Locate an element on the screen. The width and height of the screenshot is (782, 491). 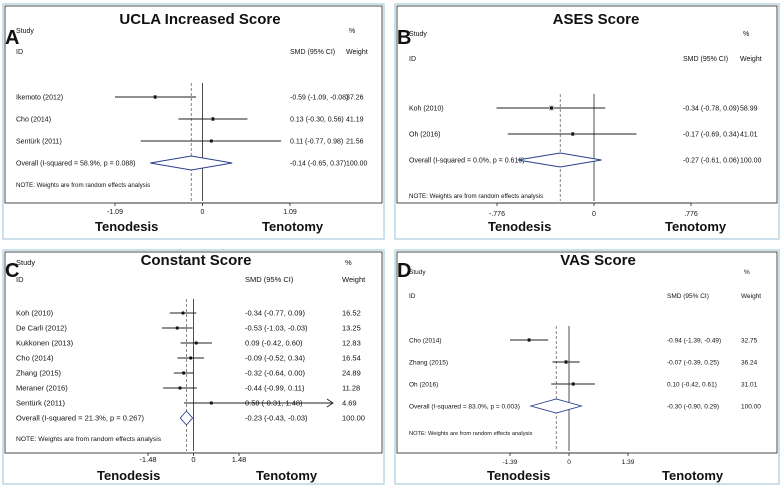
panel-c-row-5-point is located at coordinates (184, 373).